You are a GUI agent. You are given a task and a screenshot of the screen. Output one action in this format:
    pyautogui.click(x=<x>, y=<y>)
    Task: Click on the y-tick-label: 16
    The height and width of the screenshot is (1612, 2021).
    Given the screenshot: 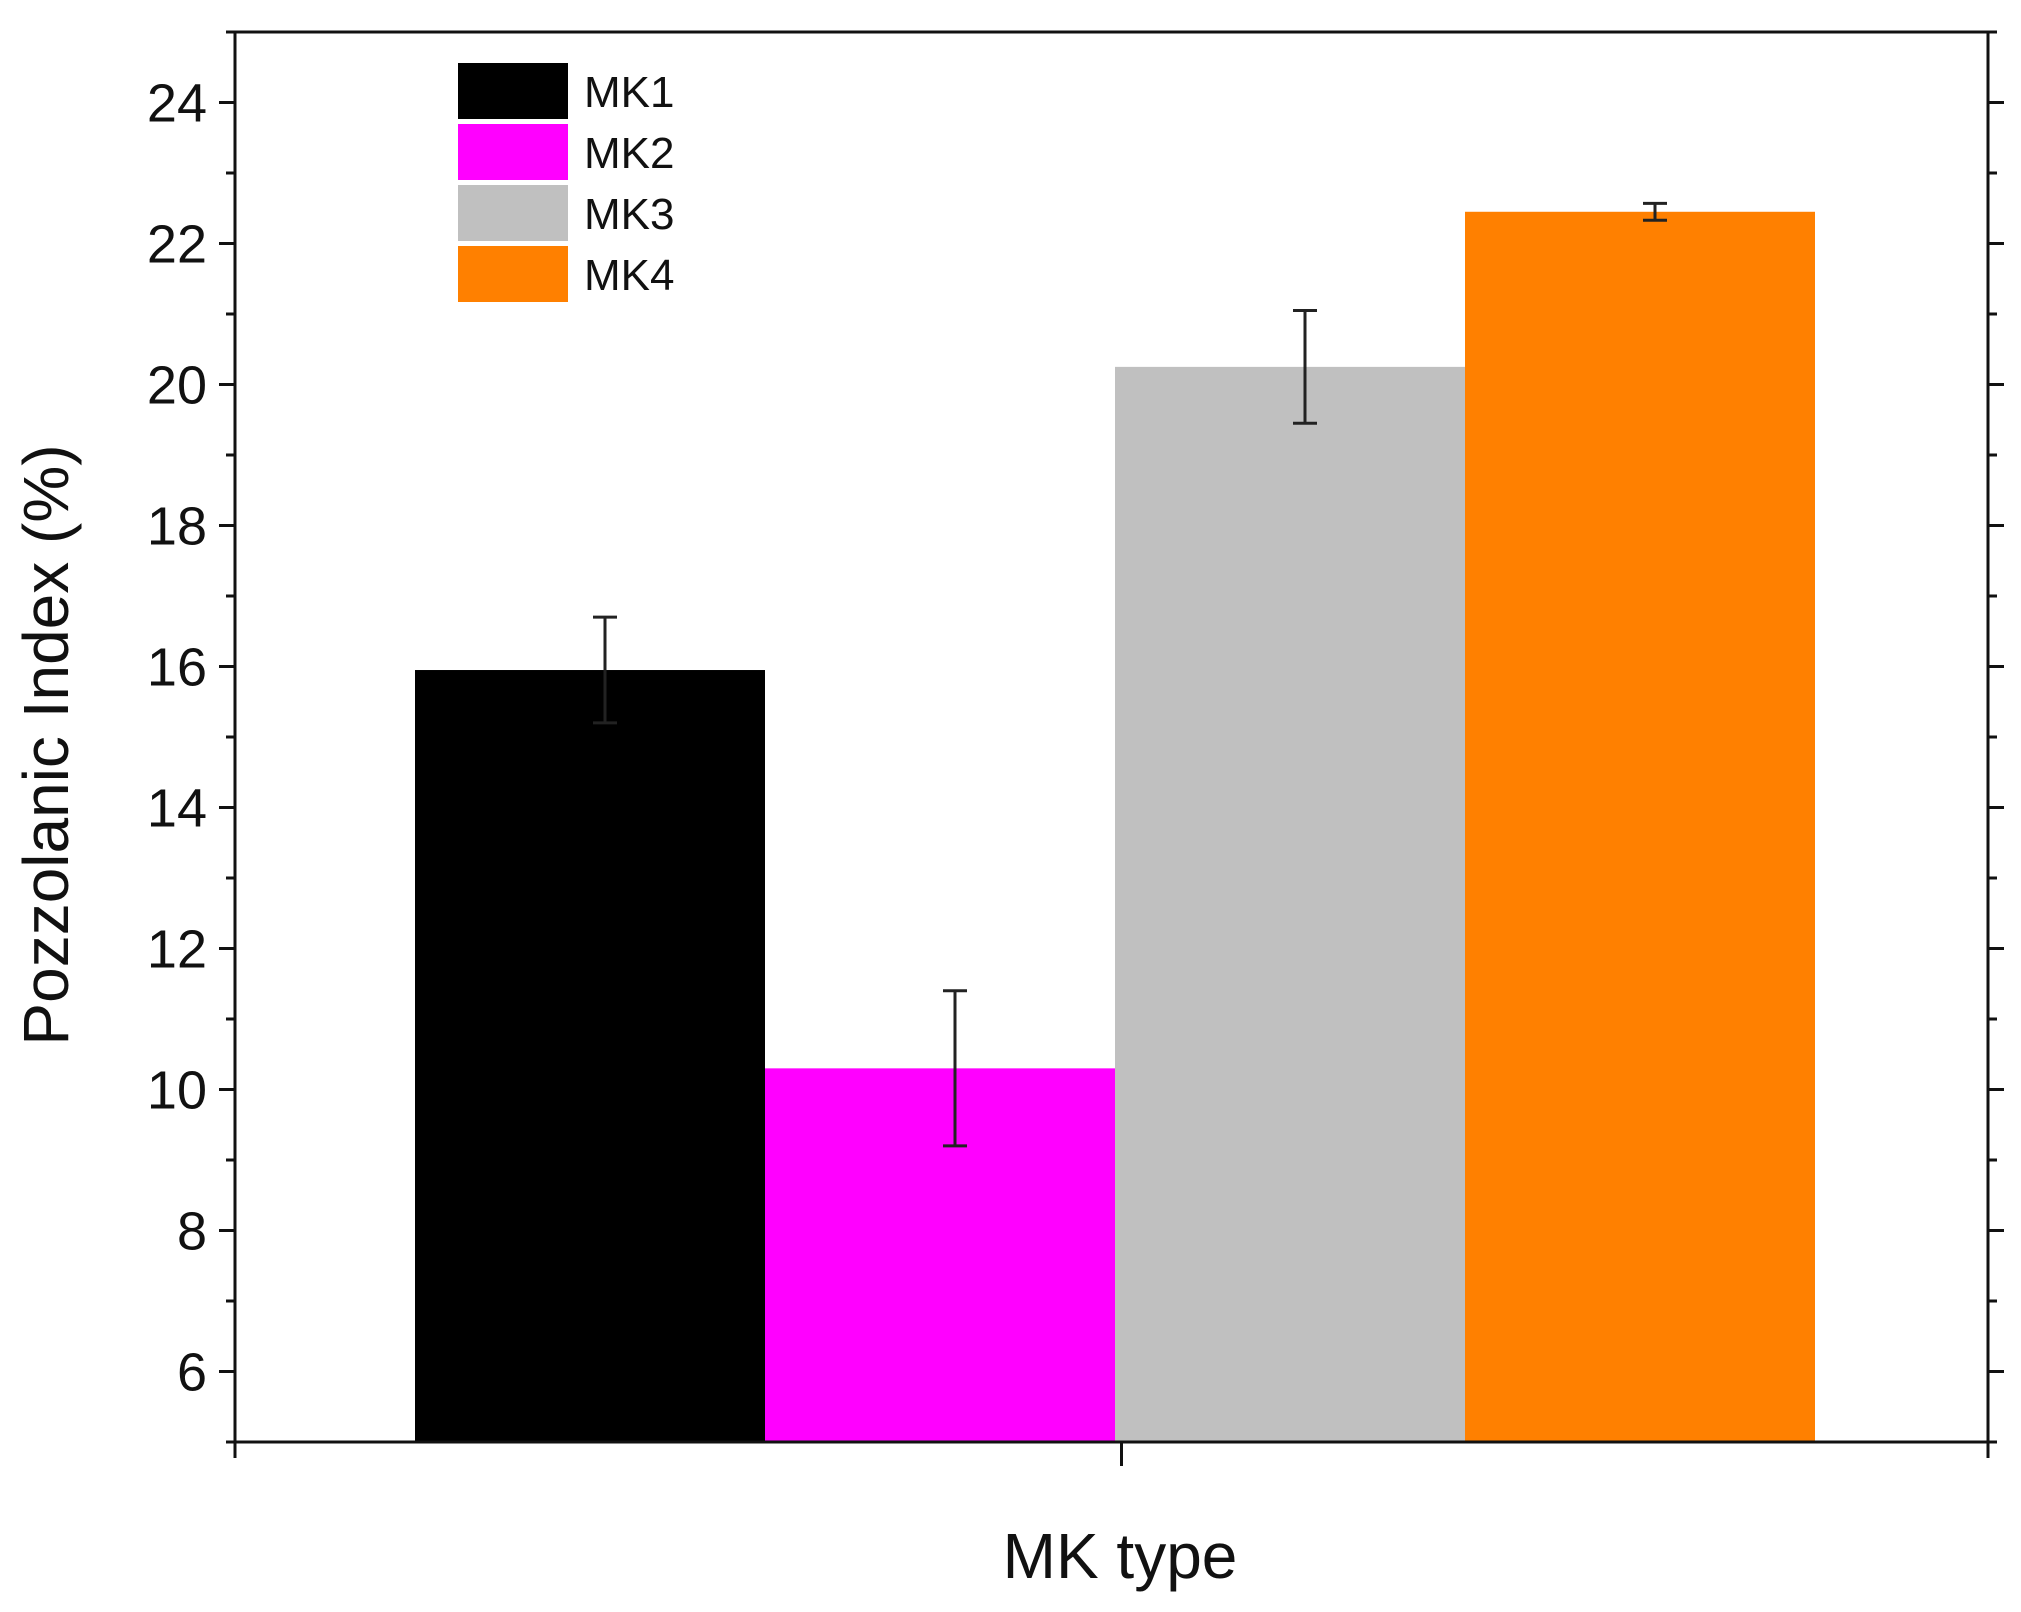 What is the action you would take?
    pyautogui.click(x=177, y=668)
    